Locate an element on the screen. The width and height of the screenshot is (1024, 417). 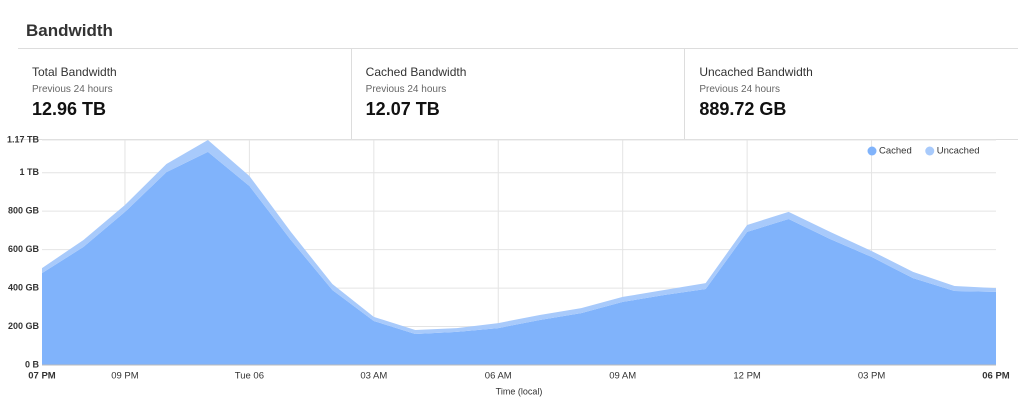
stat-title: Cached Bandwidth is located at coordinates (416, 72).